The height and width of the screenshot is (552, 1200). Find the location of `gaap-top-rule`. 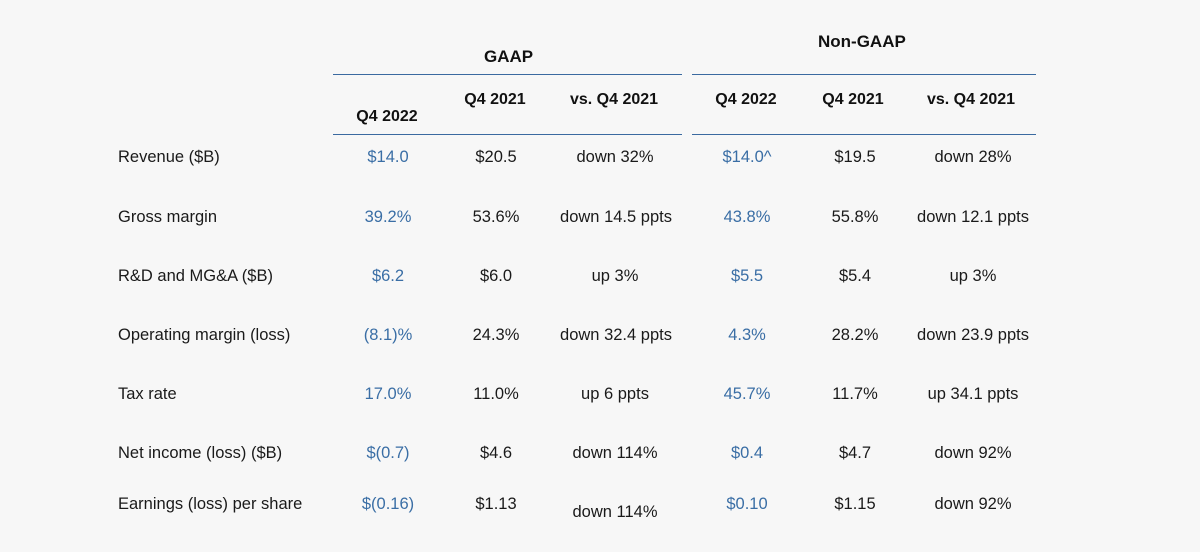

gaap-top-rule is located at coordinates (507, 74).